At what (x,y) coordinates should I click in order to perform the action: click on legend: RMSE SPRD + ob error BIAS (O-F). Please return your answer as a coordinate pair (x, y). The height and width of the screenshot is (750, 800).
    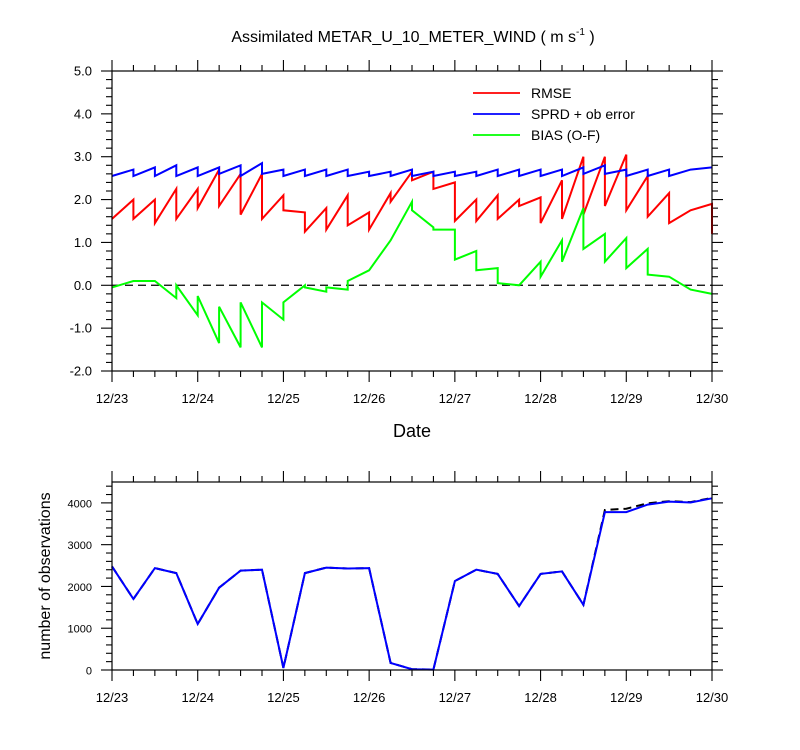
    Looking at the image, I should click on (554, 114).